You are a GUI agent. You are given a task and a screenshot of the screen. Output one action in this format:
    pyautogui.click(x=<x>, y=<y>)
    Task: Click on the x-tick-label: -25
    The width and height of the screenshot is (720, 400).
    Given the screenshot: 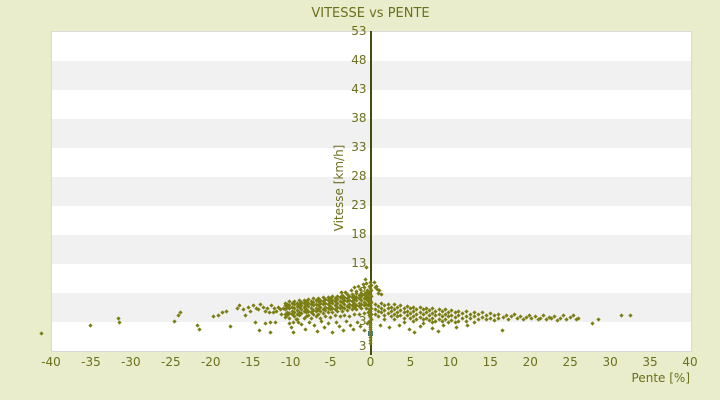 What is the action you would take?
    pyautogui.click(x=171, y=362)
    